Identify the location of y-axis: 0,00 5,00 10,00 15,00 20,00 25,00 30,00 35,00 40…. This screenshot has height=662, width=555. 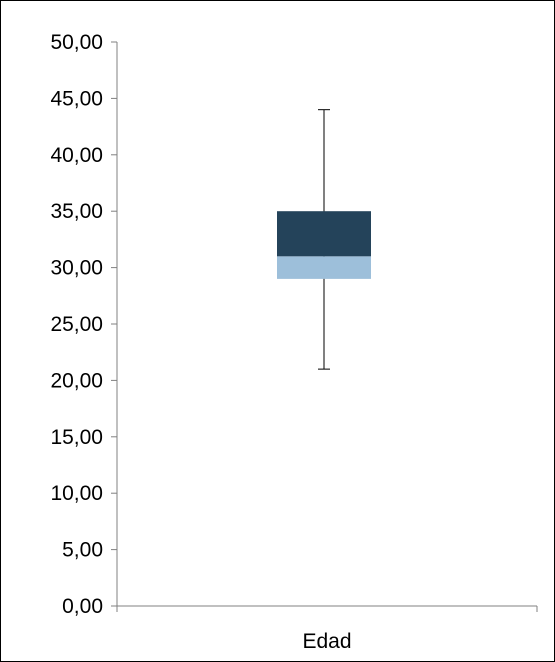
(84, 324).